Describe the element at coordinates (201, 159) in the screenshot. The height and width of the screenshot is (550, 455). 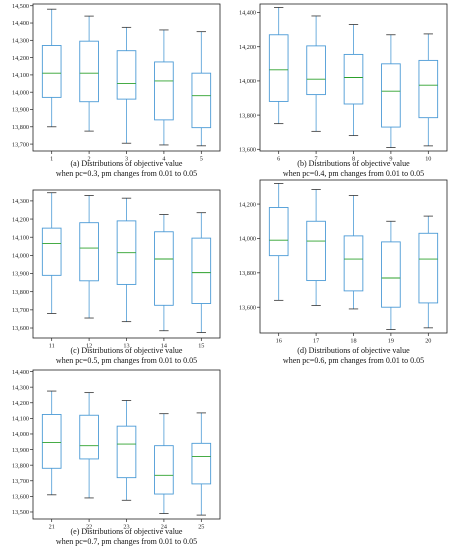
I see `x-tick-label: 5` at that location.